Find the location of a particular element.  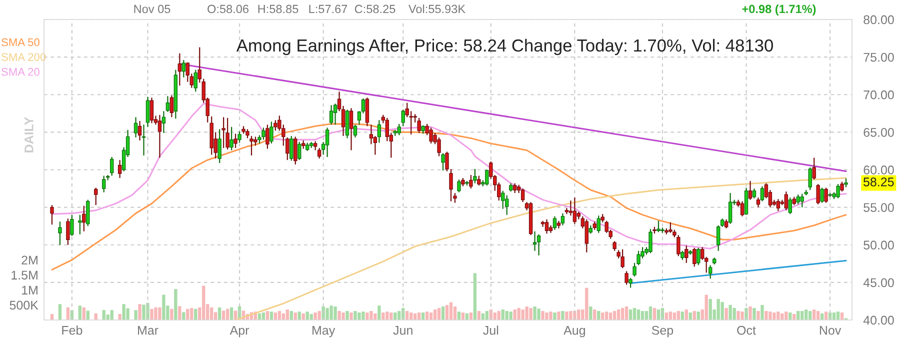

y2-tick-label: 1M is located at coordinates (30, 290).